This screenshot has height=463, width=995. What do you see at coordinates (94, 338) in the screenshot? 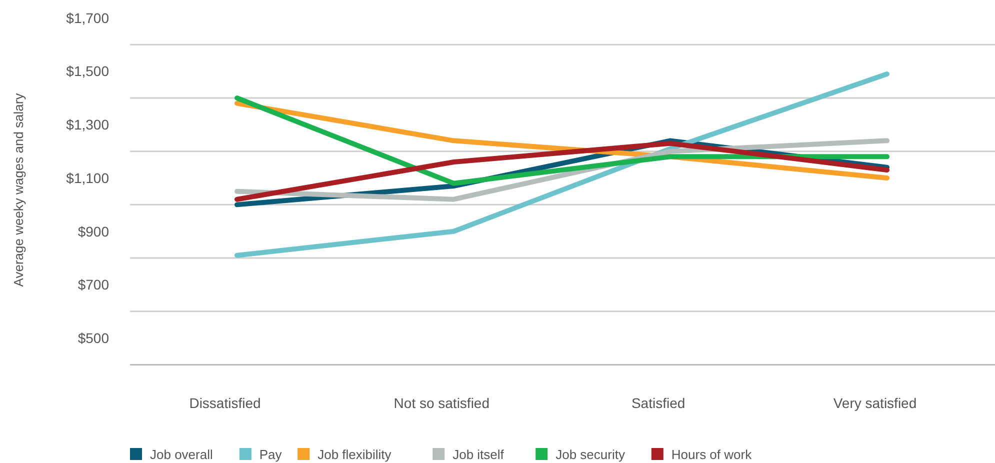
I see `y-tick-label: $500` at bounding box center [94, 338].